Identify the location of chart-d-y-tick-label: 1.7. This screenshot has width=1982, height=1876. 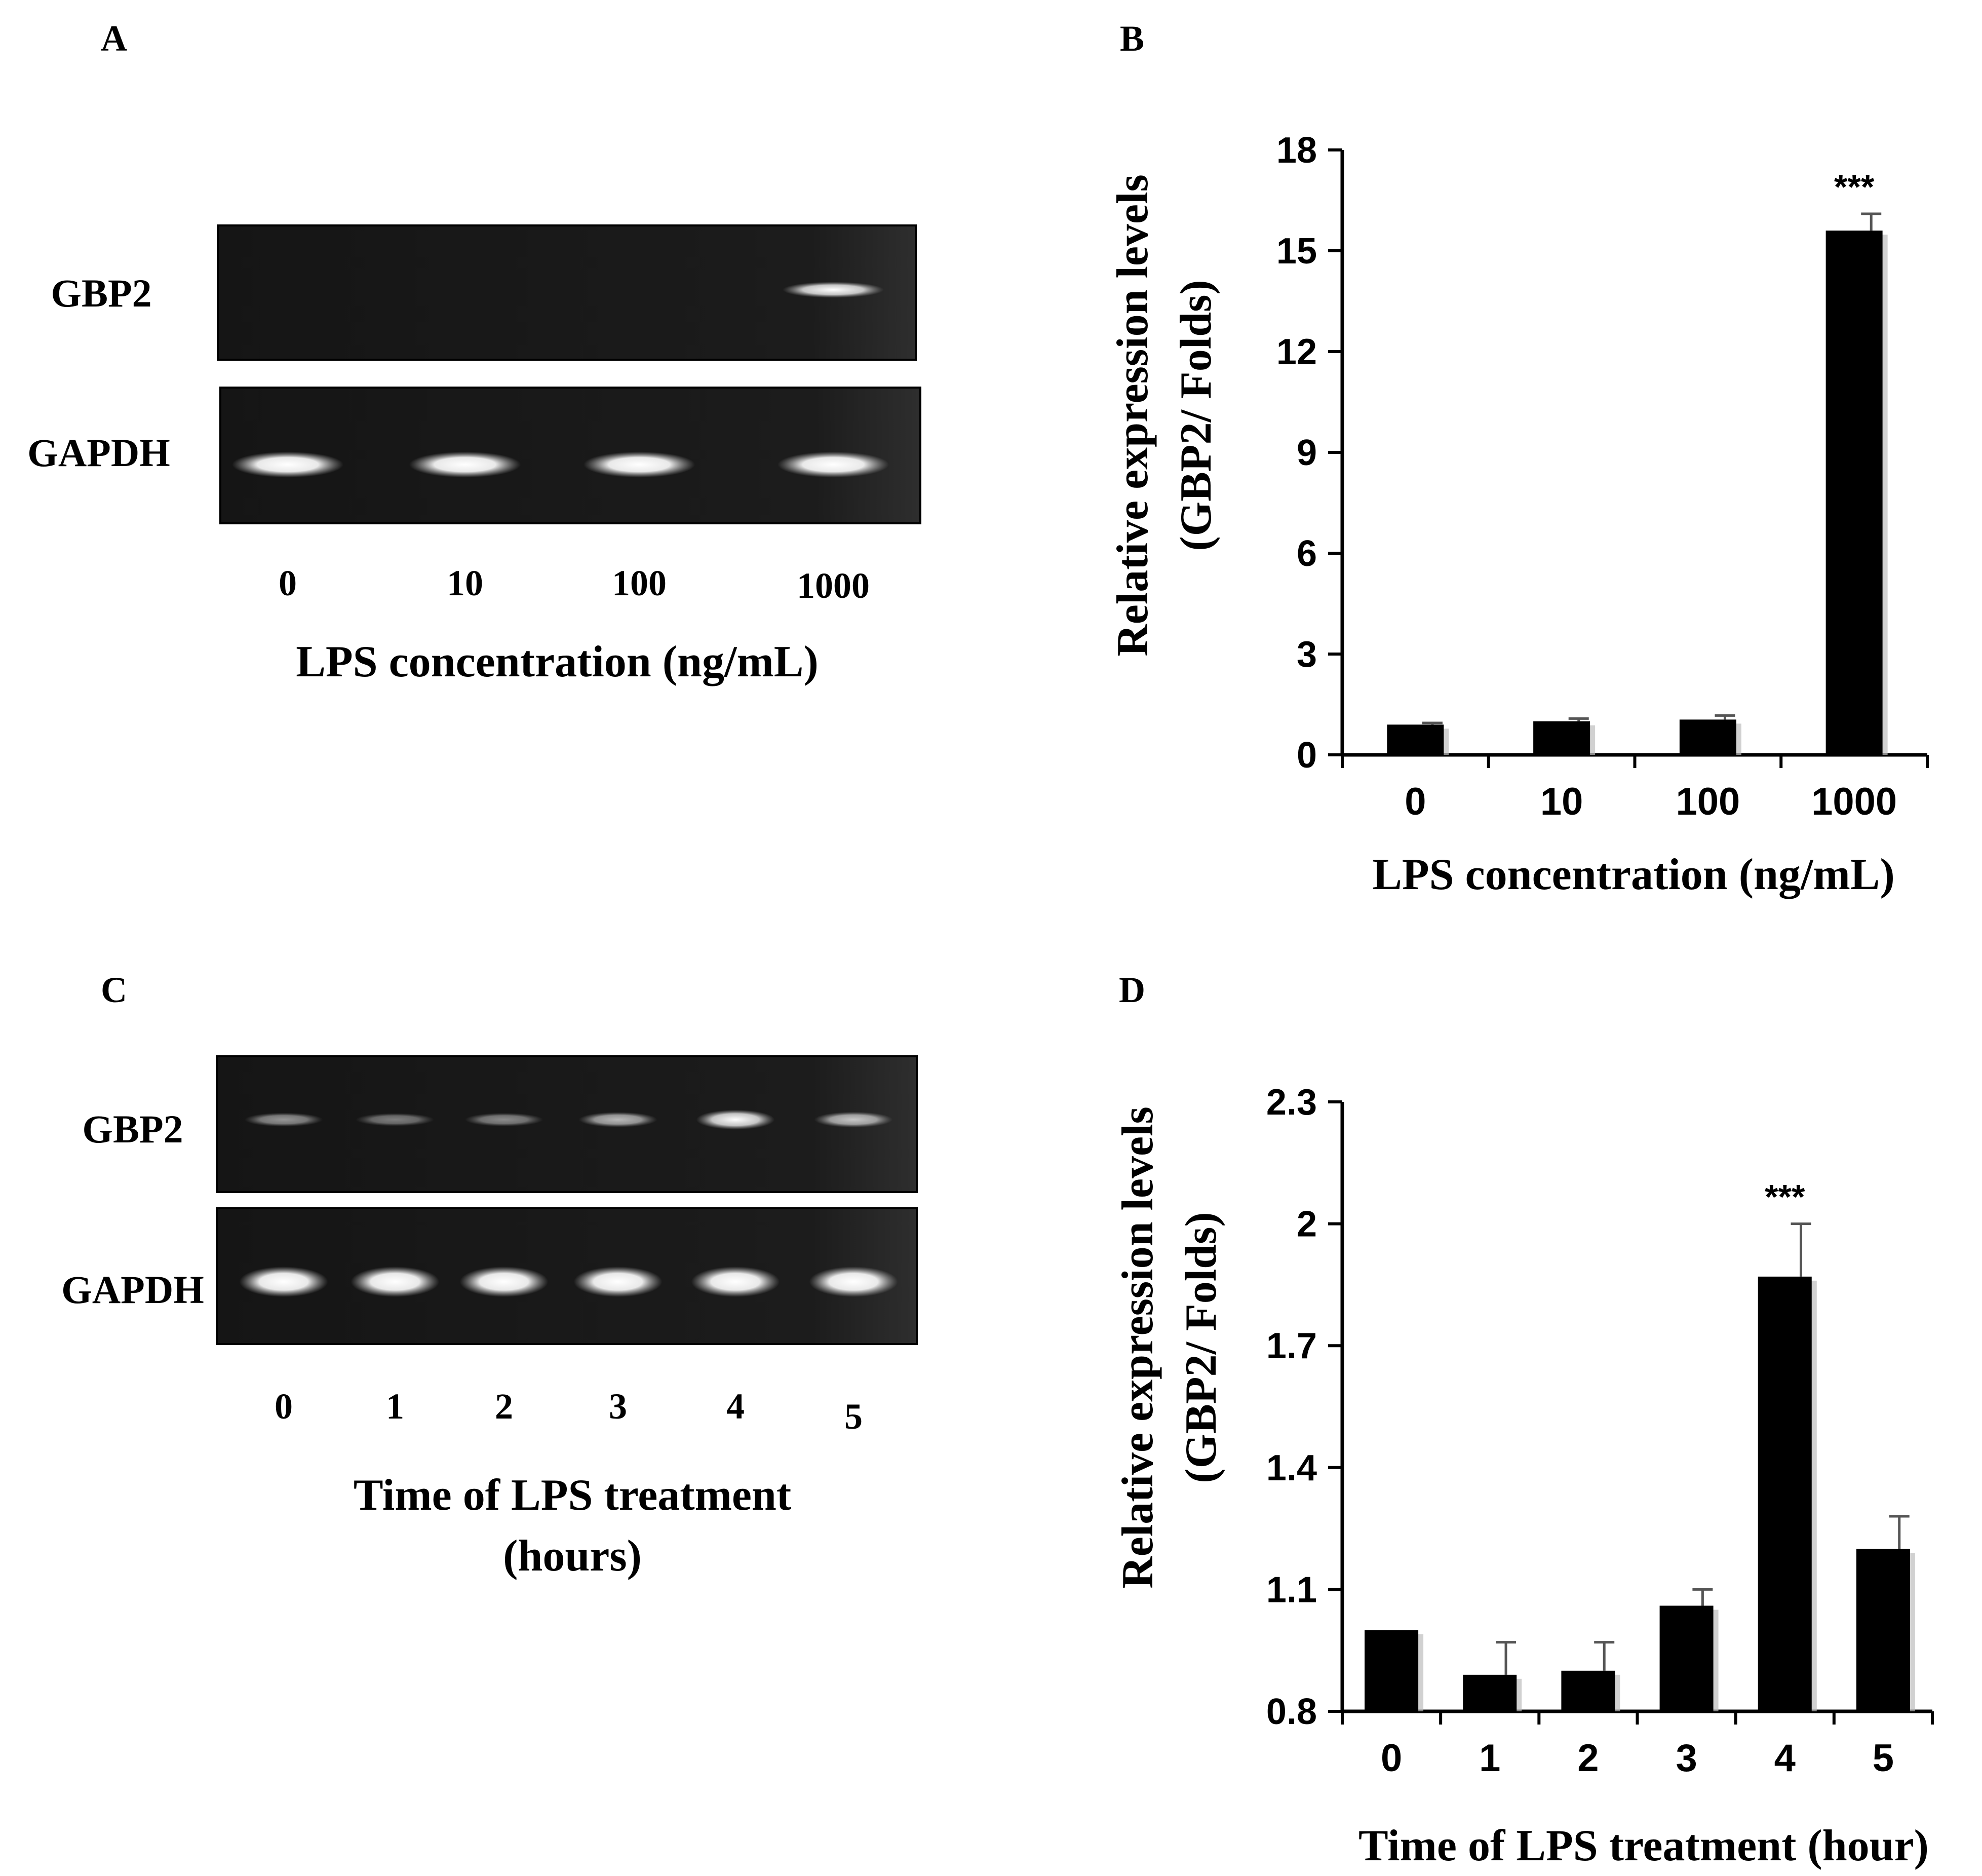
(1291, 1346).